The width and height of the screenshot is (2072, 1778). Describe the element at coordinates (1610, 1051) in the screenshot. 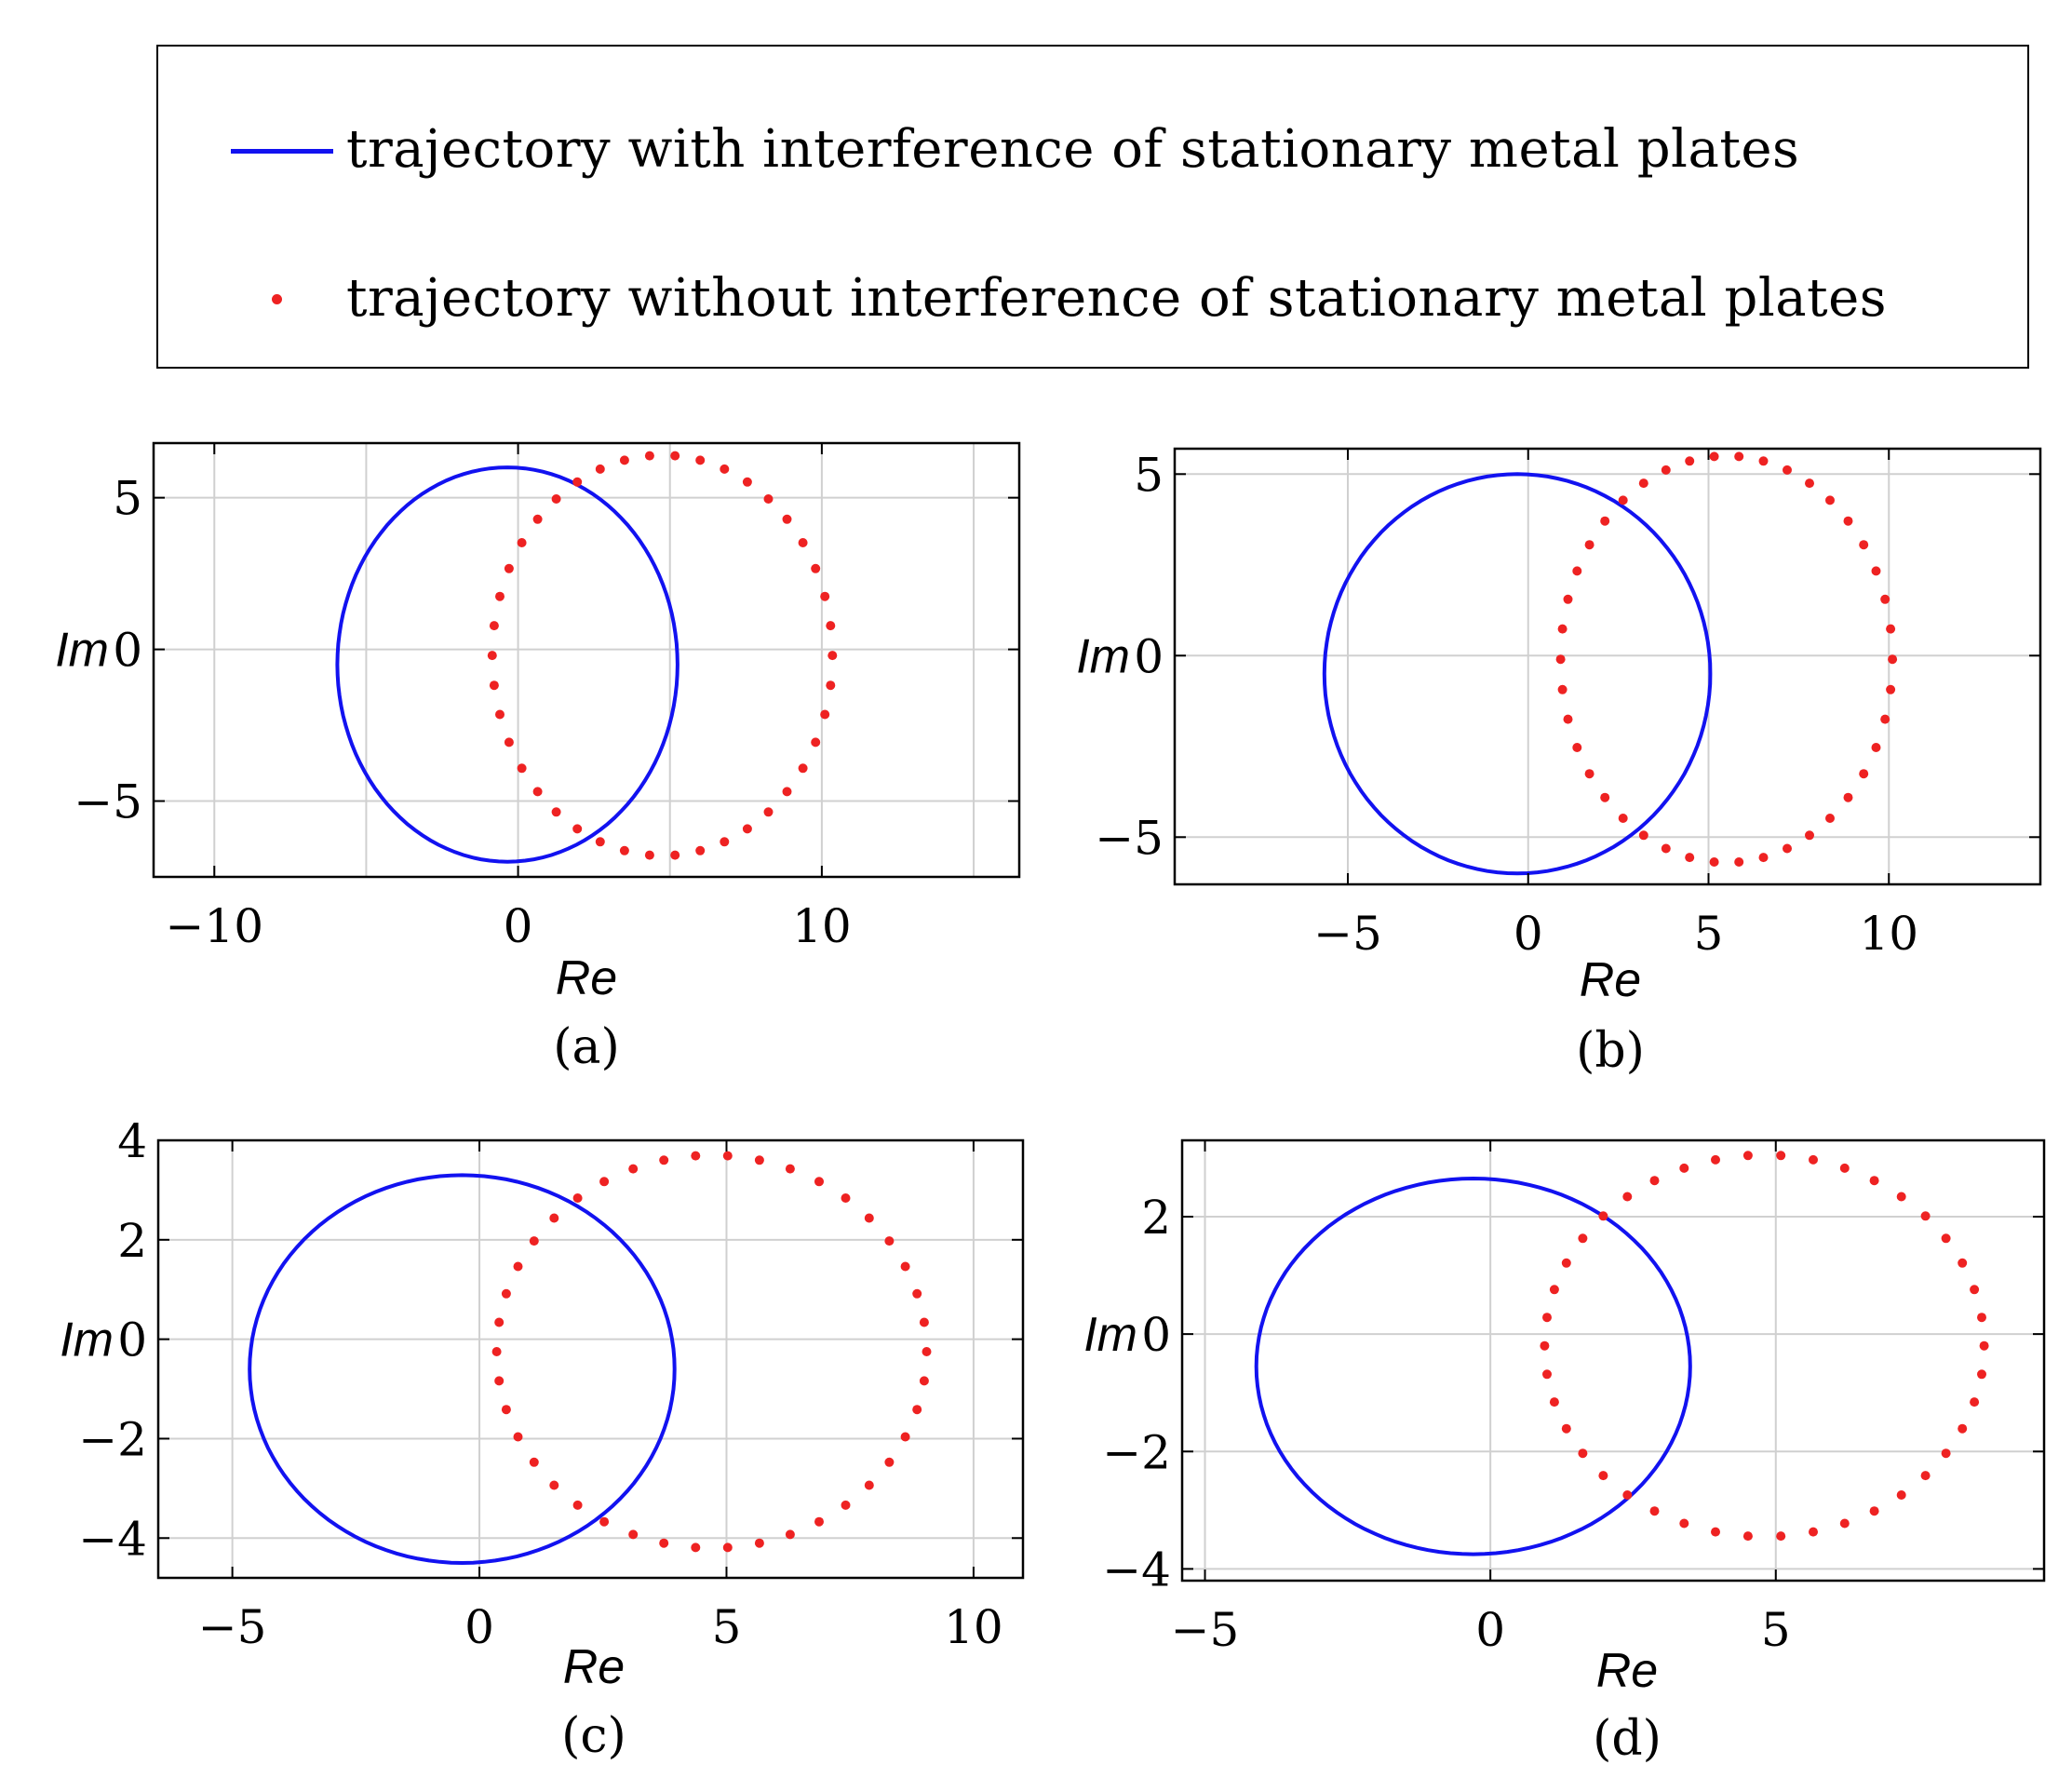

I see `panel-caption: (b)` at that location.